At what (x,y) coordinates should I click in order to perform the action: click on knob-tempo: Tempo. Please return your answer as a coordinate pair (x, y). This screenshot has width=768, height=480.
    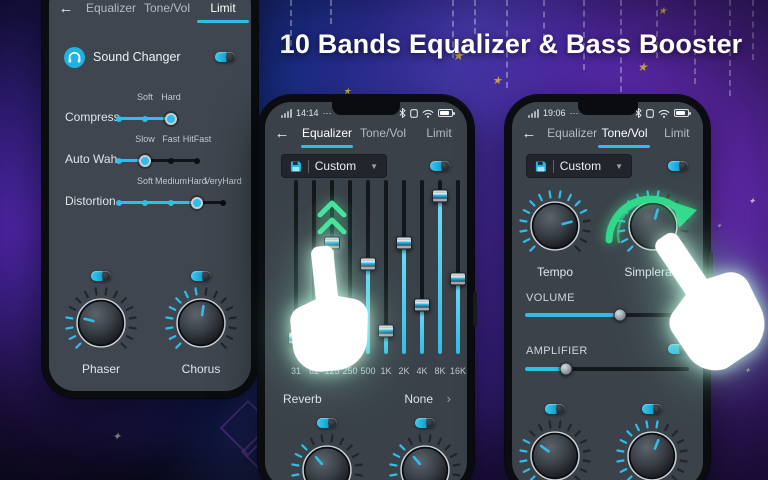
    Looking at the image, I should click on (555, 233).